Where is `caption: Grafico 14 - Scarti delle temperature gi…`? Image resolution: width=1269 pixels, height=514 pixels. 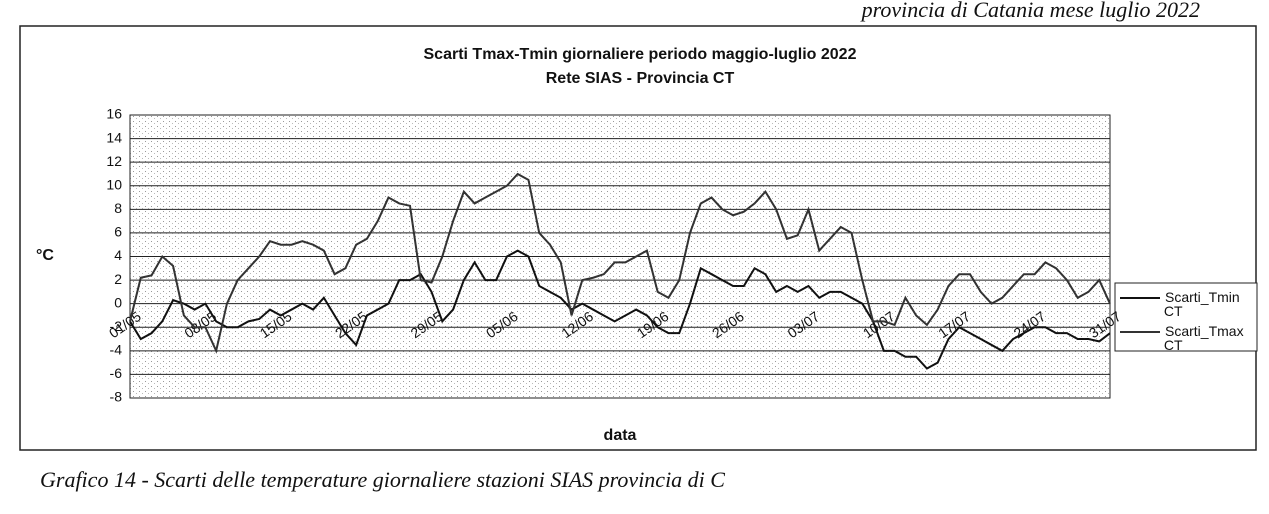 caption: Grafico 14 - Scarti delle temperature gi… is located at coordinates (382, 479).